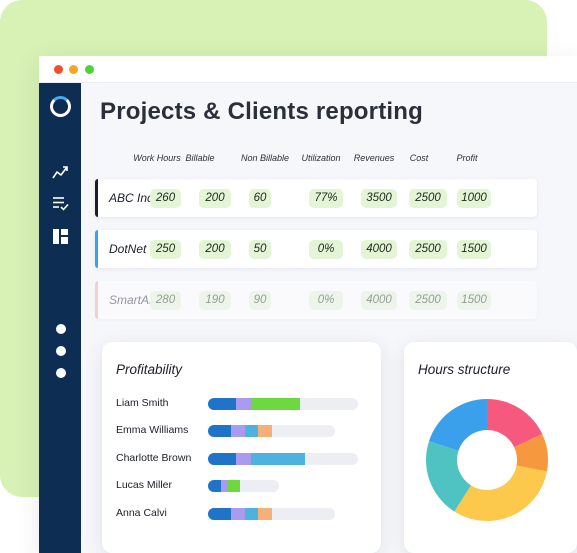  What do you see at coordinates (141, 513) in the screenshot?
I see `person-name: Anna Calvi` at bounding box center [141, 513].